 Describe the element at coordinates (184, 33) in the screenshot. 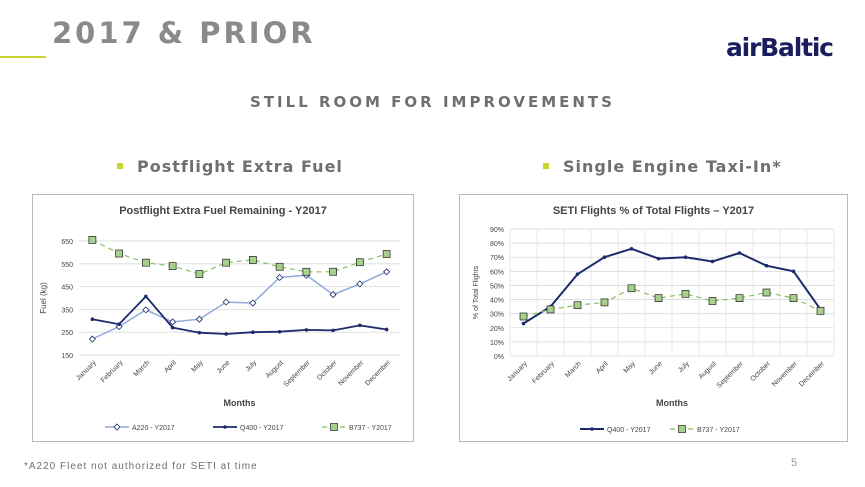

I see `page-title: 2017 & PRIOR` at that location.